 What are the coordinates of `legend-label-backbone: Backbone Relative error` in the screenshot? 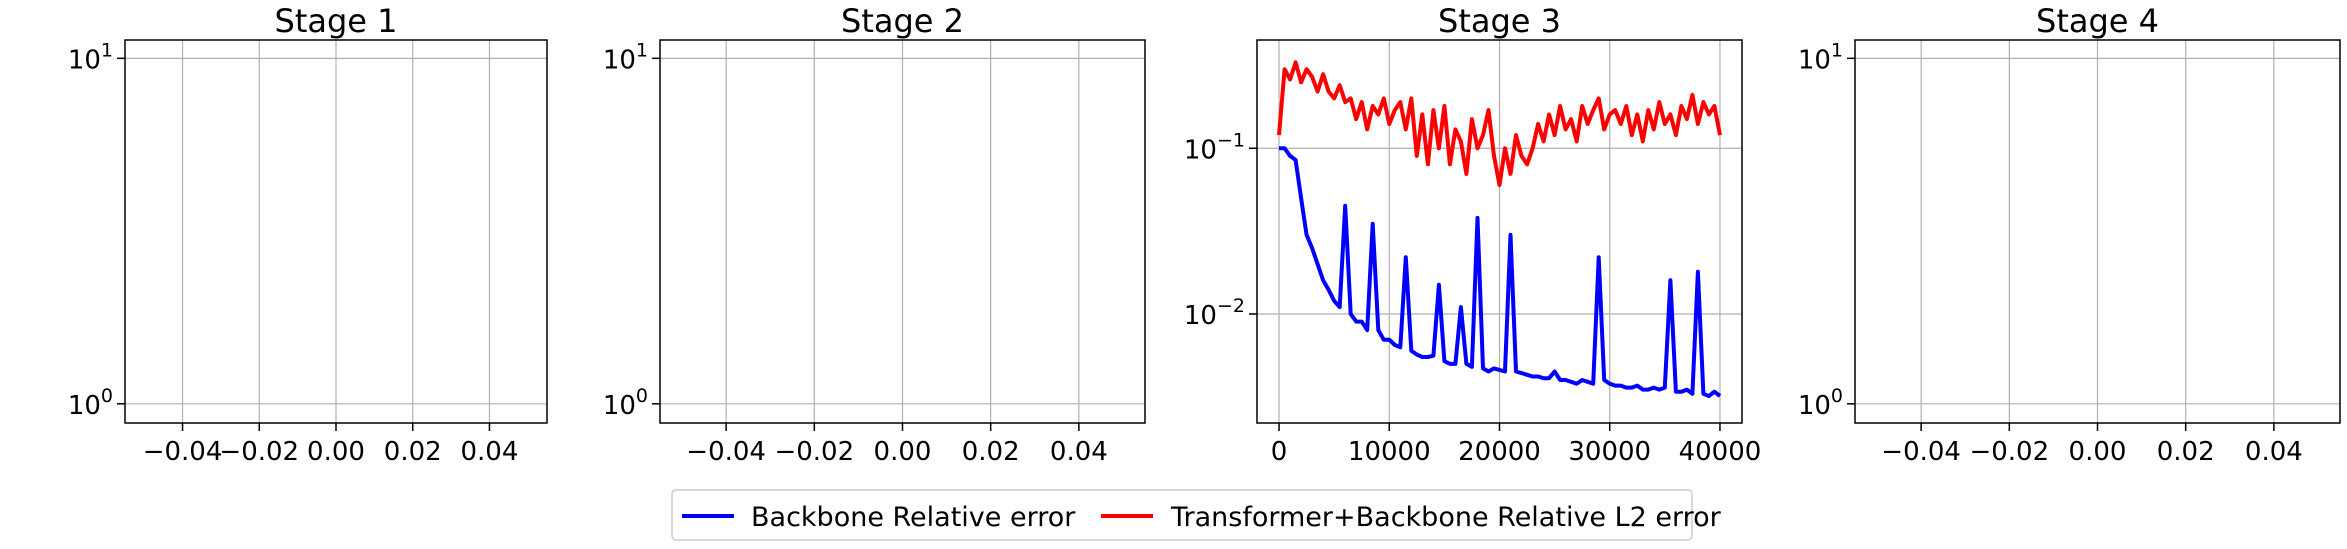 It's located at (913, 517).